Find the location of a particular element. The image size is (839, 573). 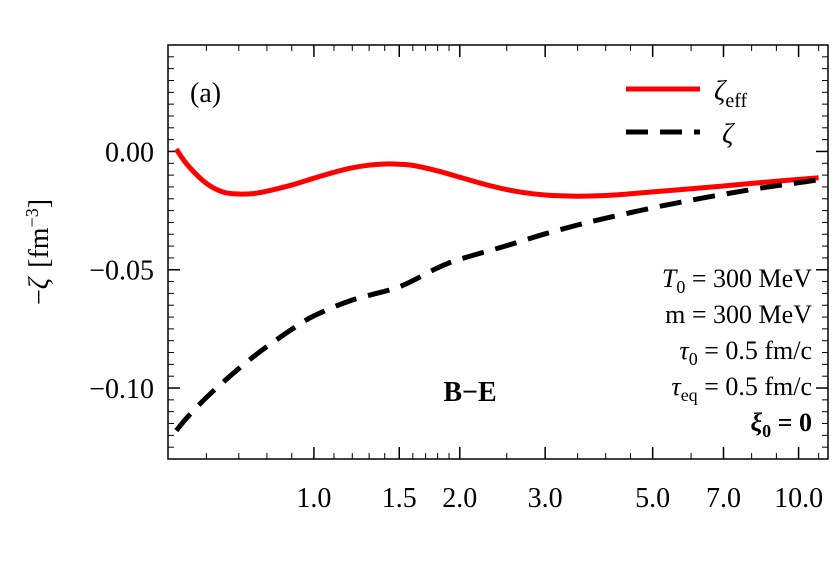

y-tick-label: 0.00 is located at coordinates (129, 152).